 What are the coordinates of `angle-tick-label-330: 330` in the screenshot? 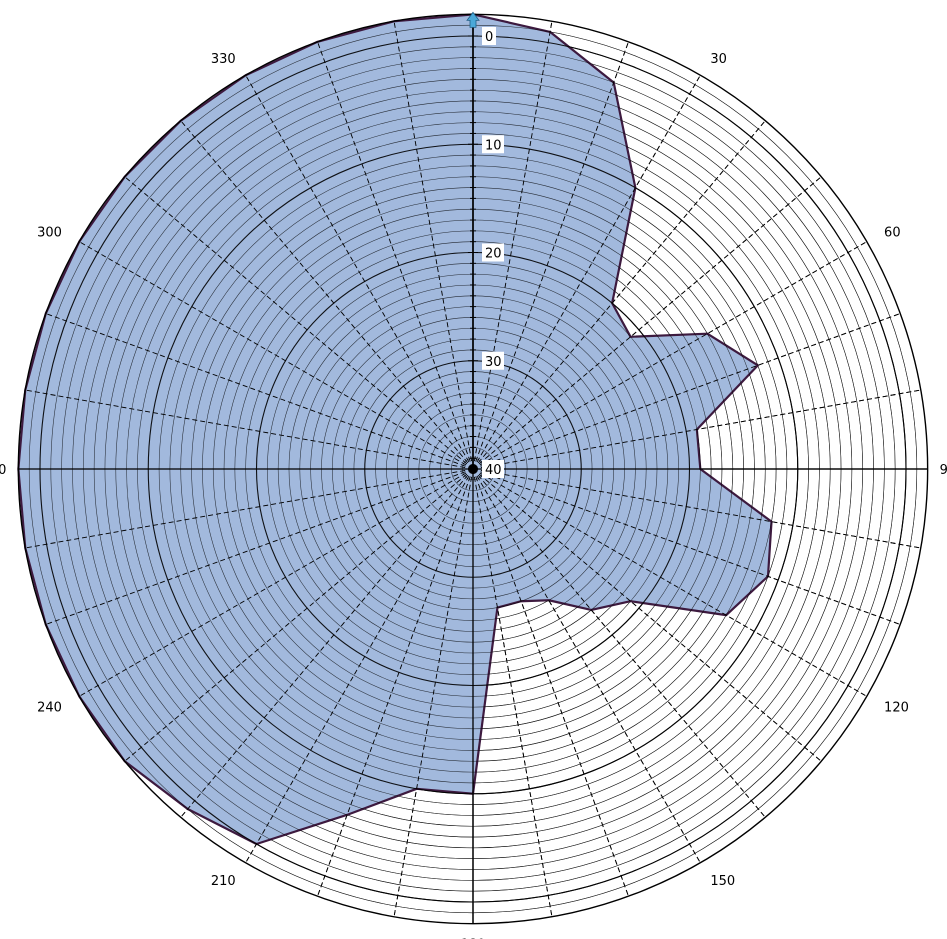 It's located at (223, 59).